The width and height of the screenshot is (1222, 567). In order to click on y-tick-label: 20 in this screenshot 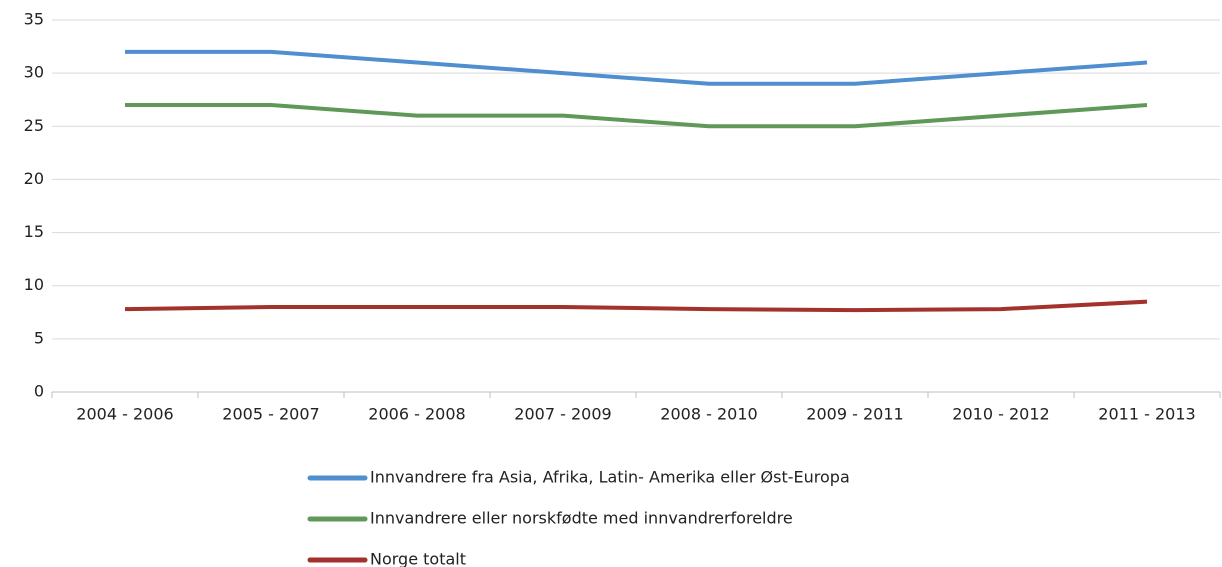, I will do `click(34, 178)`.